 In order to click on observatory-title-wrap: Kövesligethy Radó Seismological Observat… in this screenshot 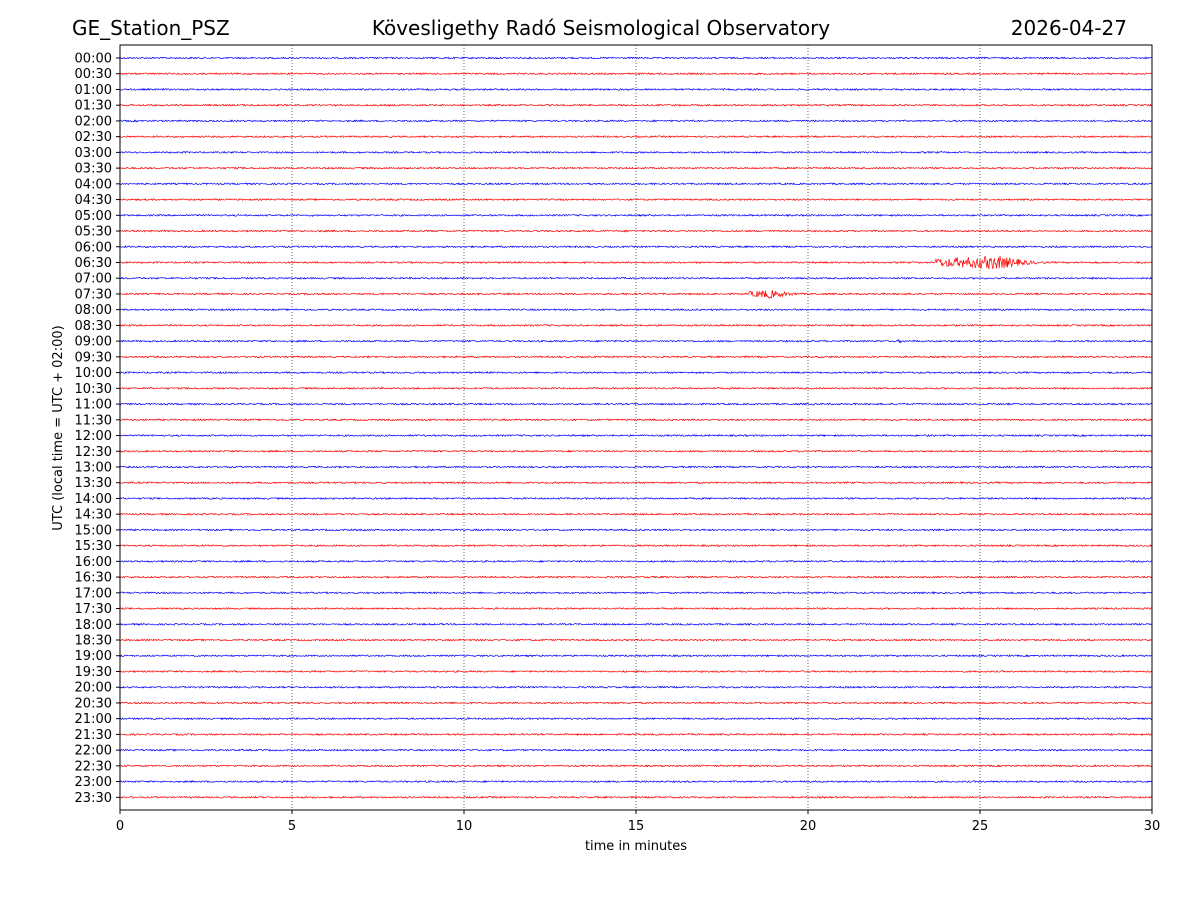, I will do `click(600, 28)`.